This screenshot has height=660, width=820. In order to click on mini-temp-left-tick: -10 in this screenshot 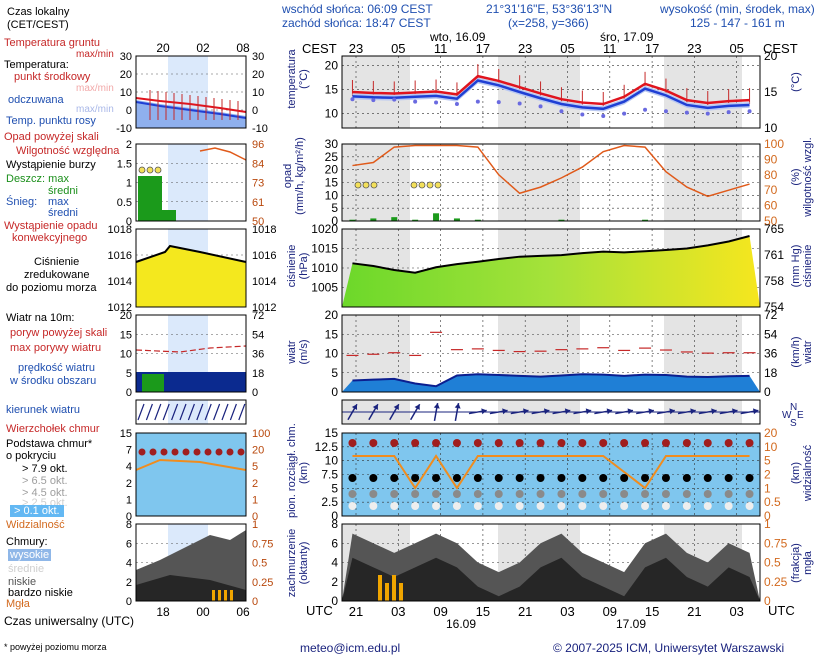, I will do `click(124, 129)`.